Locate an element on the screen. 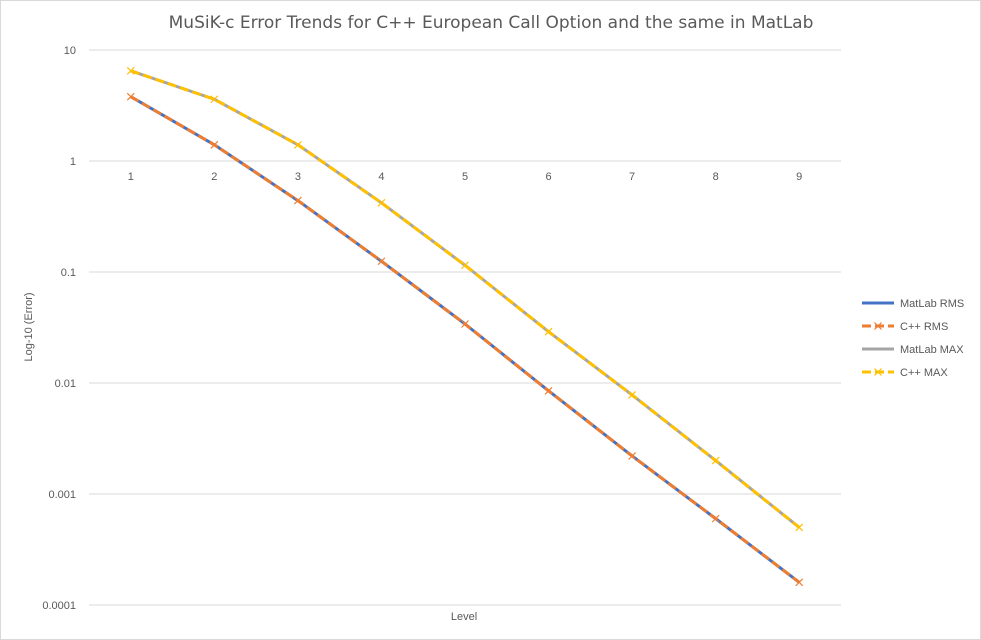 The image size is (981, 640). legend: MatLab RMS C++ RMS MatLab MAX C++ MAX is located at coordinates (913, 338).